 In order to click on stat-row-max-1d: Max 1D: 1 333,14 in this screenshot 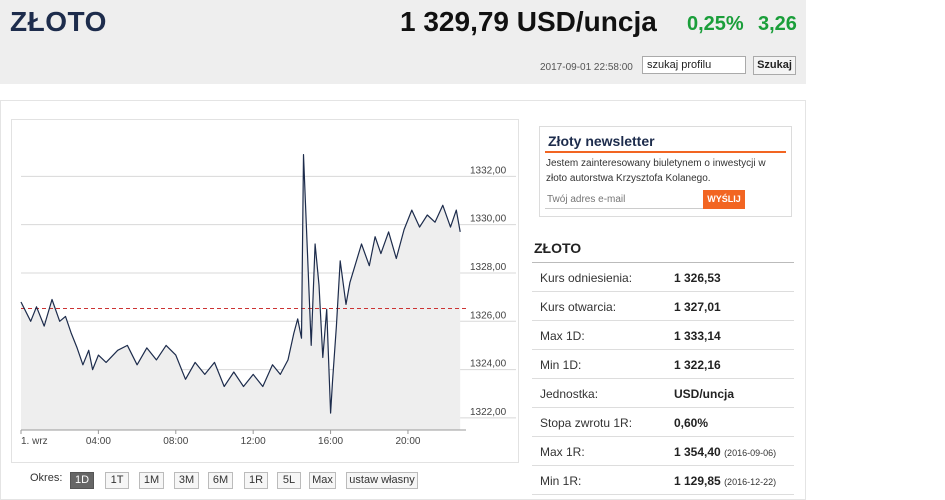, I will do `click(663, 335)`.